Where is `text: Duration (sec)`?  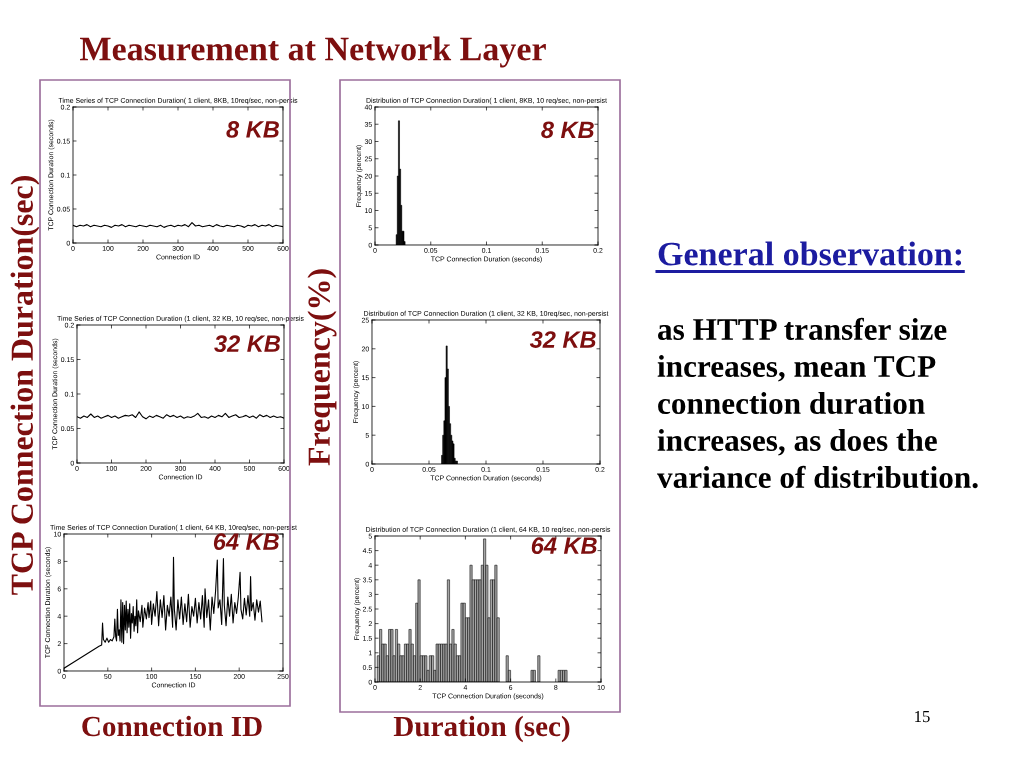
text: Duration (sec) is located at coordinates (481, 729).